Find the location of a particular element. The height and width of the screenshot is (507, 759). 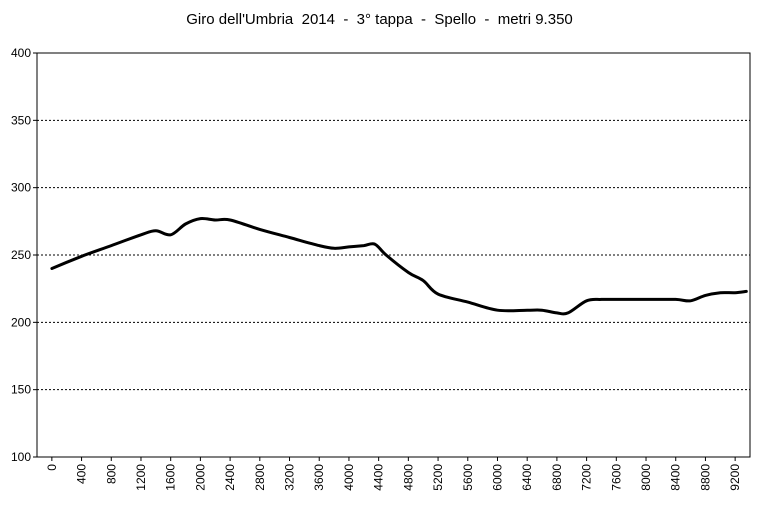

x-tick-label: 1600 is located at coordinates (171, 477).